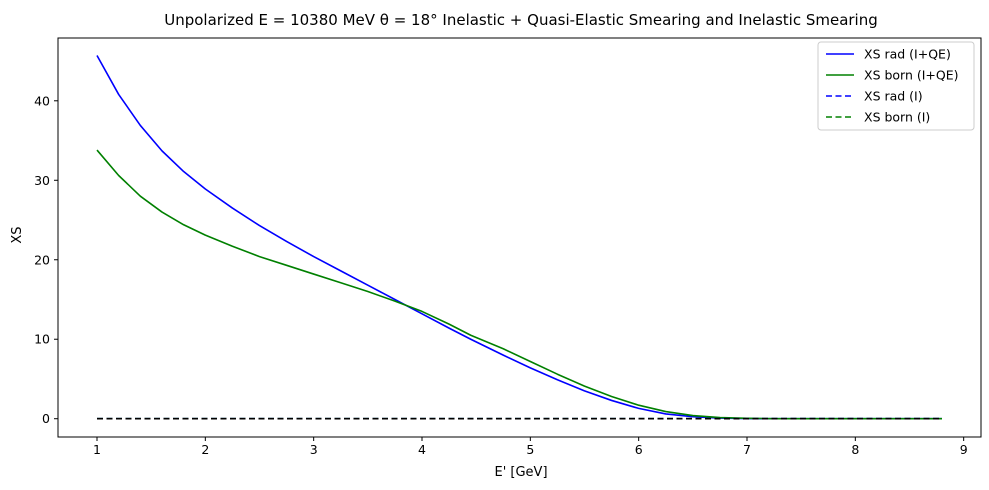 The height and width of the screenshot is (490, 989). I want to click on x-tick-label: 6, so click(639, 449).